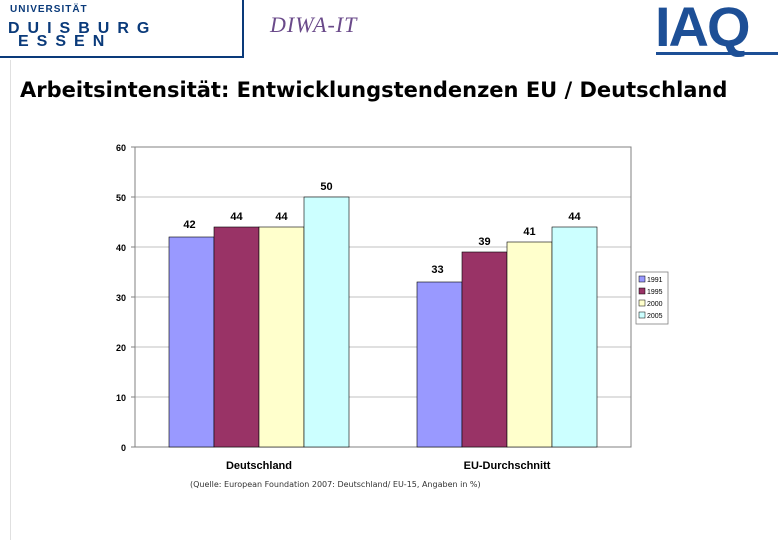 This screenshot has height=540, width=780. Describe the element at coordinates (484, 242) in the screenshot. I see `data-label: 39` at that location.